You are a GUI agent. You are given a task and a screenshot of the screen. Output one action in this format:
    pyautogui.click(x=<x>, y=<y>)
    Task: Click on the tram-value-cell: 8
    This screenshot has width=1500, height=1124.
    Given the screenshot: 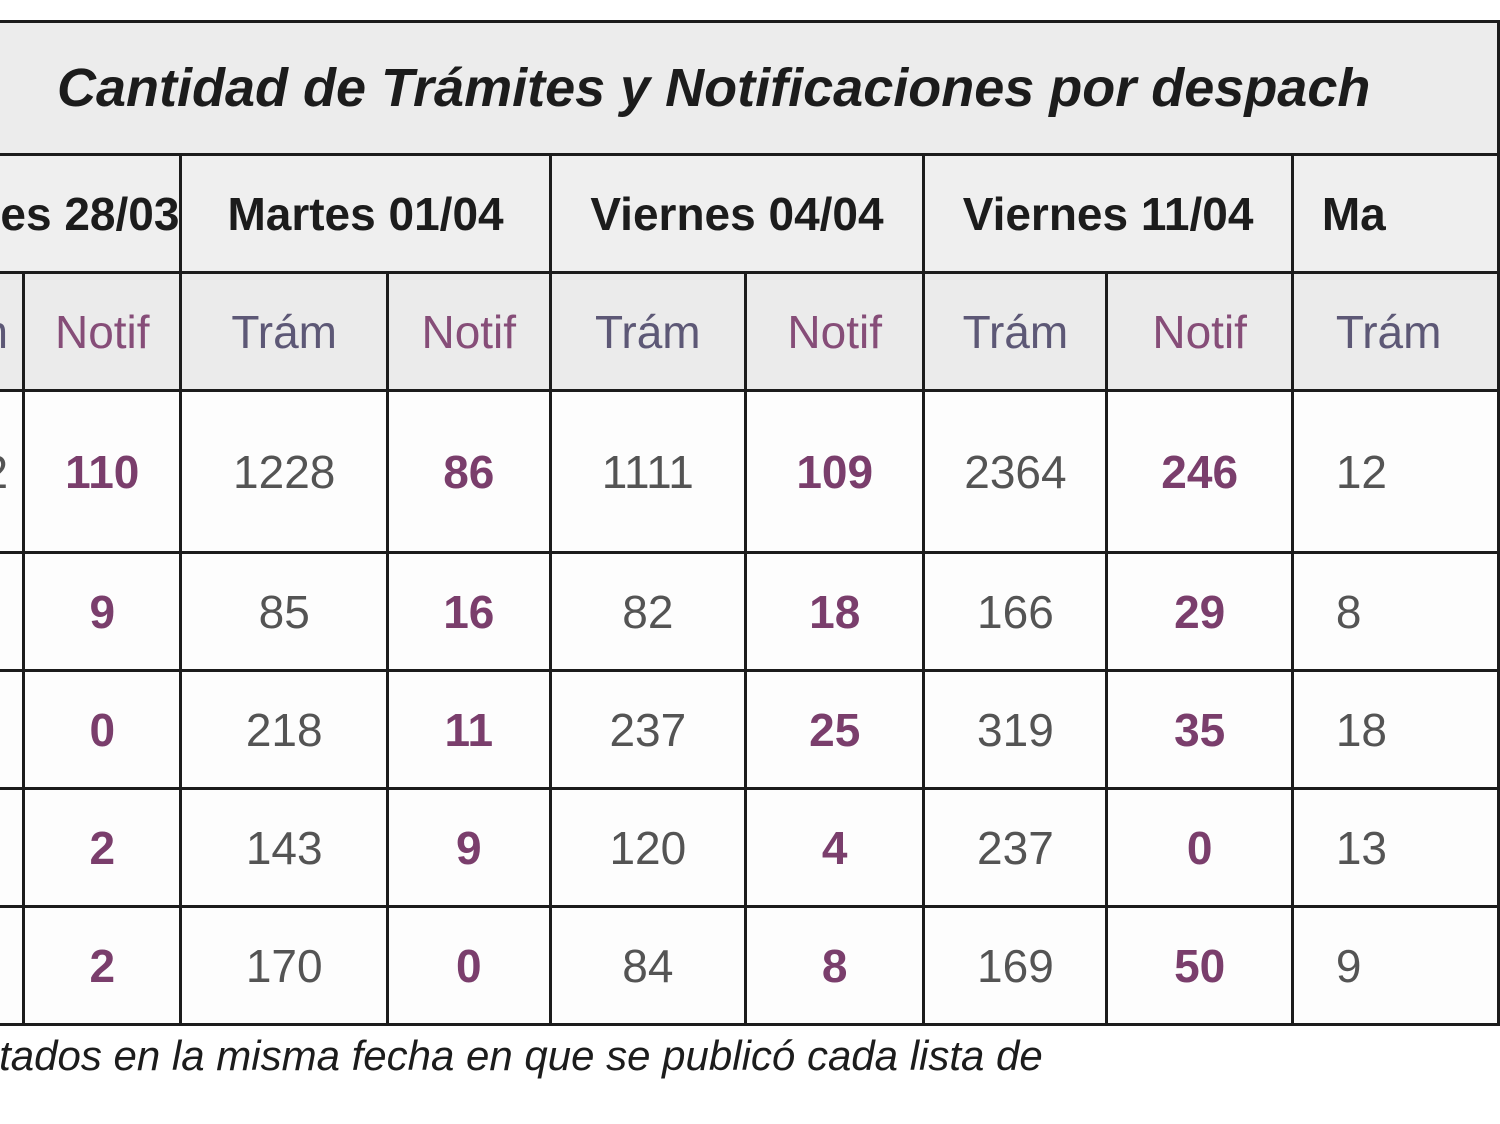 What is the action you would take?
    pyautogui.click(x=1395, y=611)
    